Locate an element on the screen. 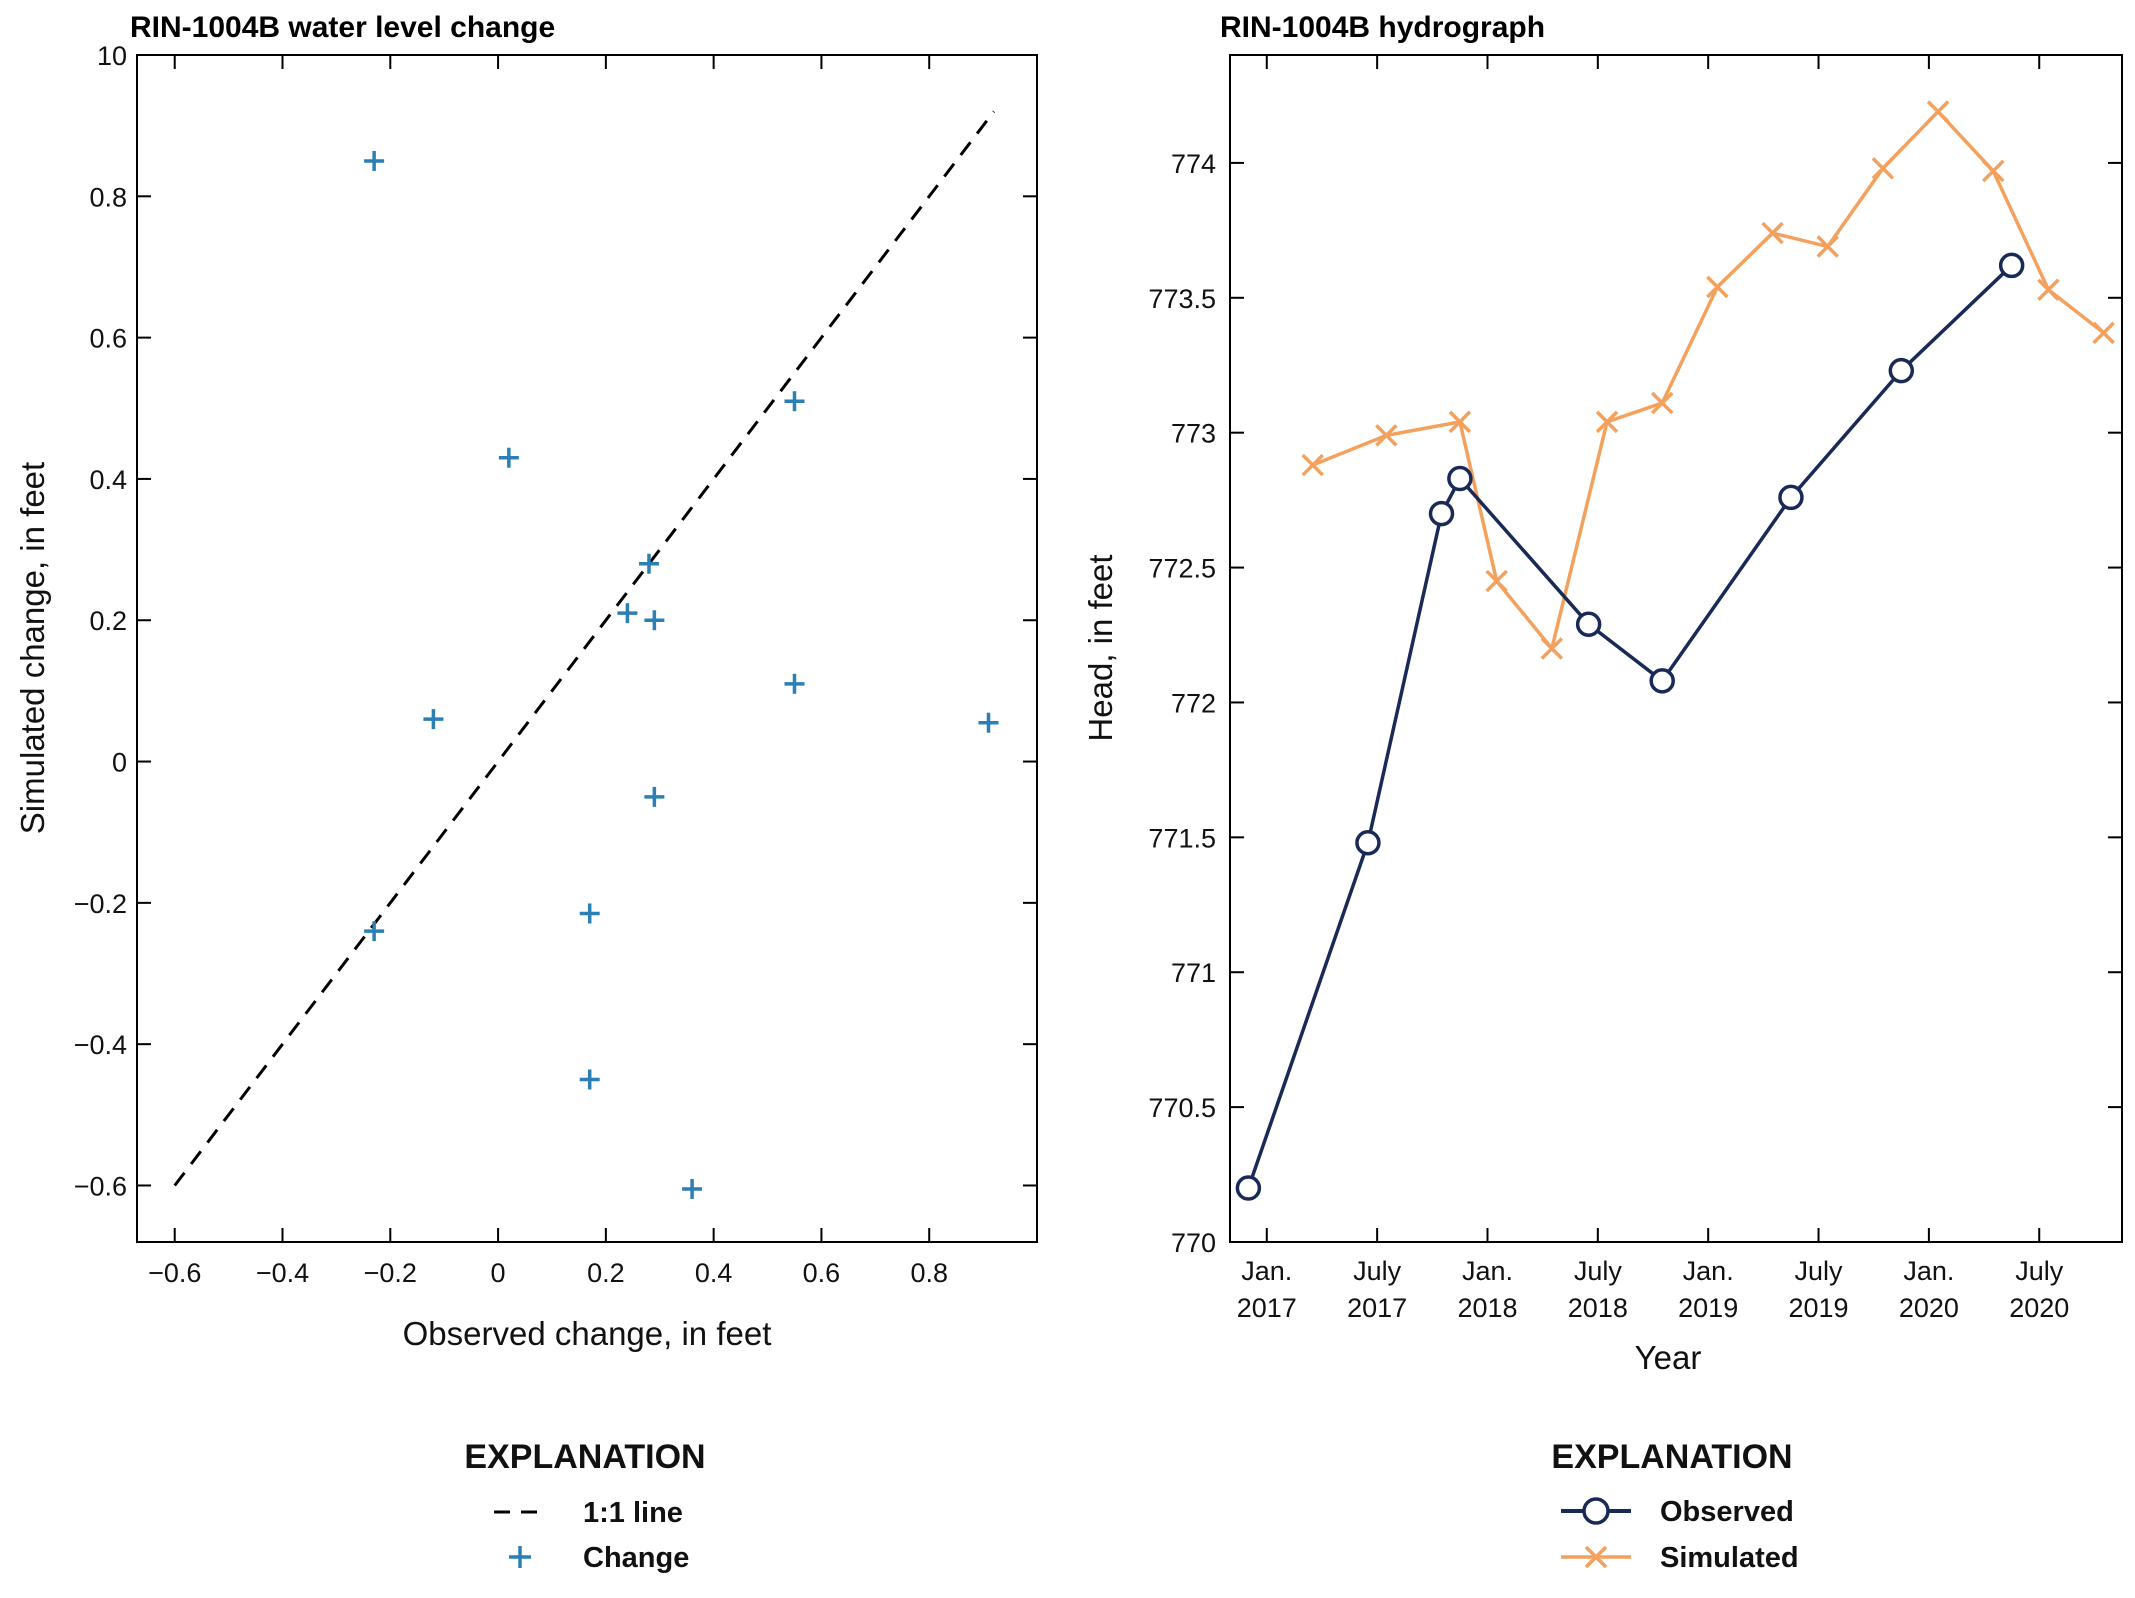 Image resolution: width=2135 pixels, height=1598 pixels. scatter-y-axis-label: Simulated change, in feet is located at coordinates (32, 648).